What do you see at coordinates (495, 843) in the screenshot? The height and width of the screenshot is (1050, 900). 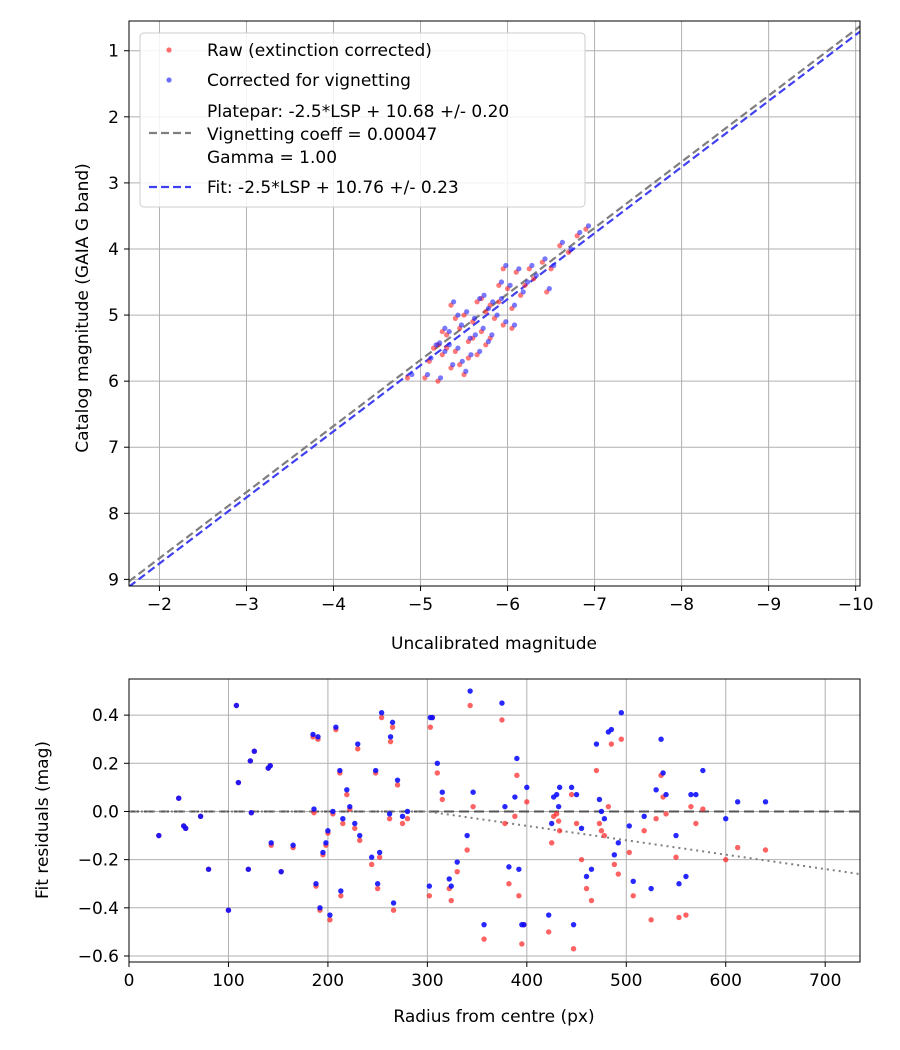 I see `vignetting-line` at bounding box center [495, 843].